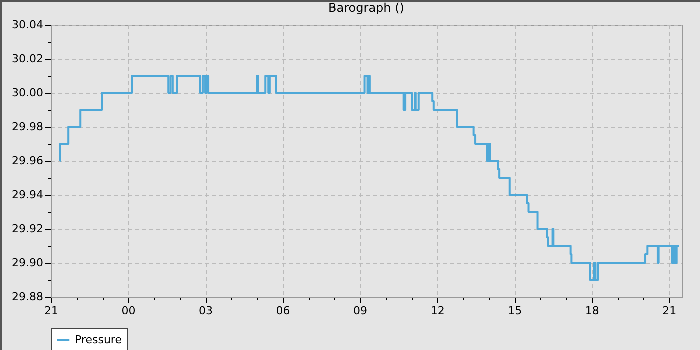 Image resolution: width=700 pixels, height=350 pixels. What do you see at coordinates (283, 311) in the screenshot?
I see `x-tick-label: 06` at bounding box center [283, 311].